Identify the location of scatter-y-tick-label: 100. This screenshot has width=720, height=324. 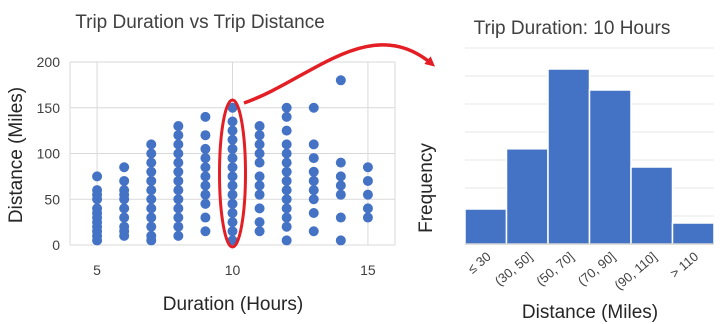
(49, 154).